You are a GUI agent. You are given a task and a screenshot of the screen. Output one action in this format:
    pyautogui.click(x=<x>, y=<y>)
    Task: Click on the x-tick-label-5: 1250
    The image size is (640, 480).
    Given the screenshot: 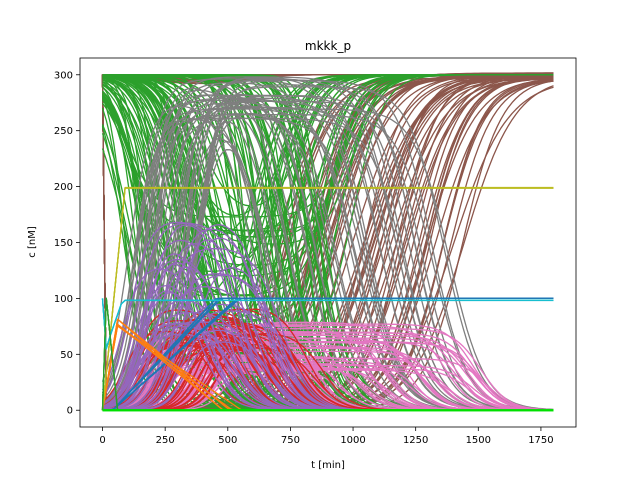 What is the action you would take?
    pyautogui.click(x=415, y=440)
    